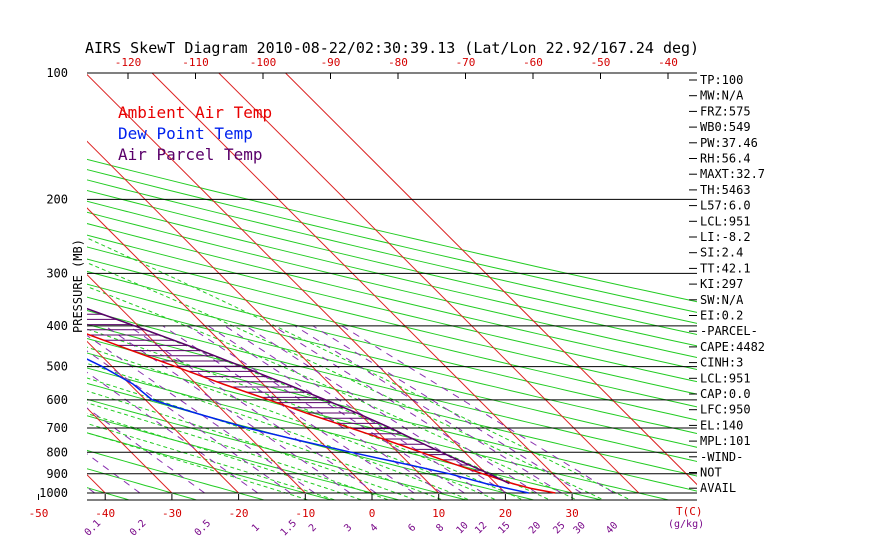 The height and width of the screenshot is (560, 870). What do you see at coordinates (504, 528) in the screenshot?
I see `mixing-ratio-label: 15` at bounding box center [504, 528].